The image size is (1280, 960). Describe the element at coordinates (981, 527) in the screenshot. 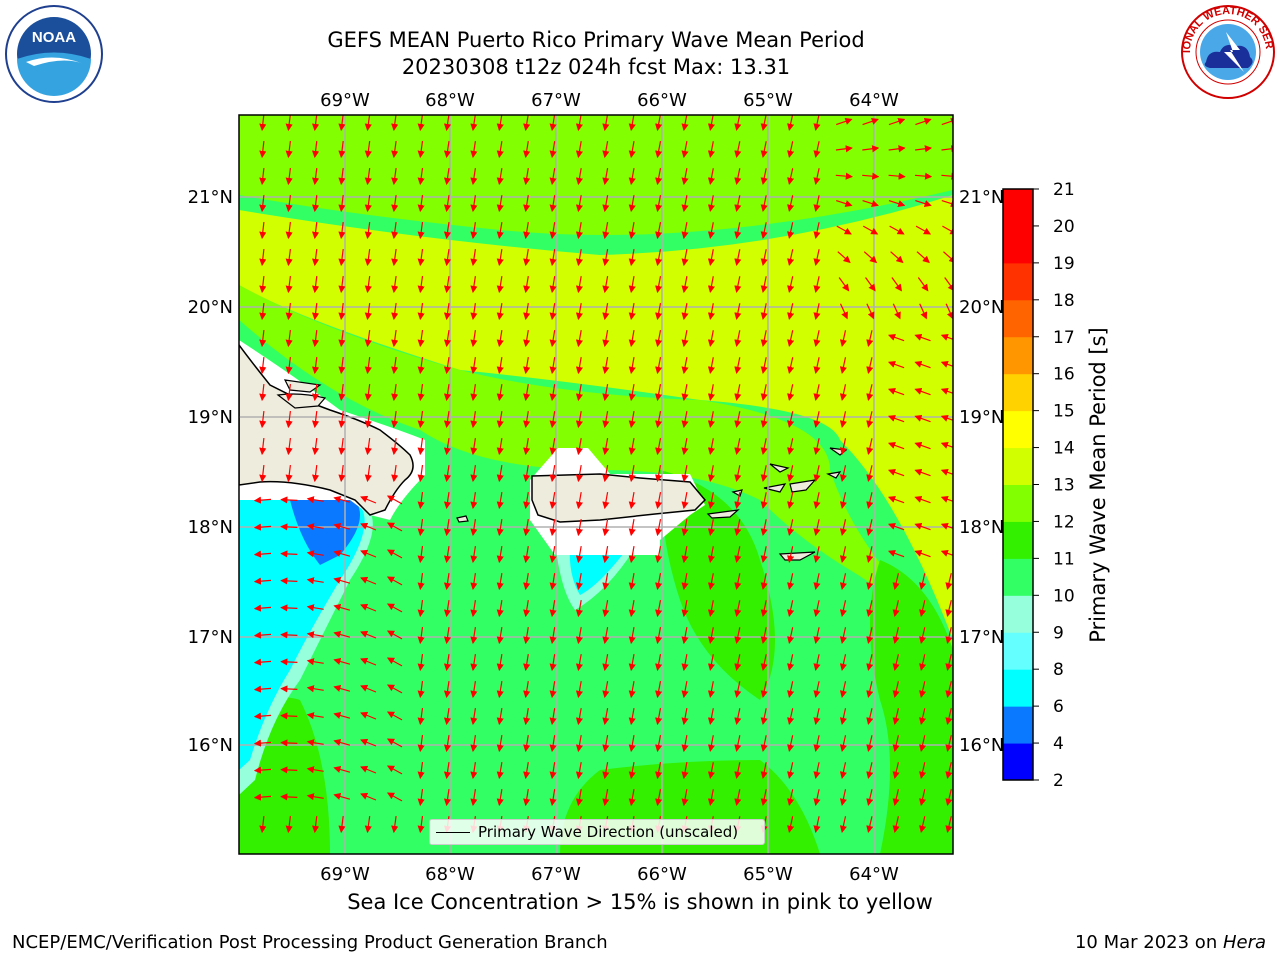

I see `lat-label-right: 18°N` at that location.